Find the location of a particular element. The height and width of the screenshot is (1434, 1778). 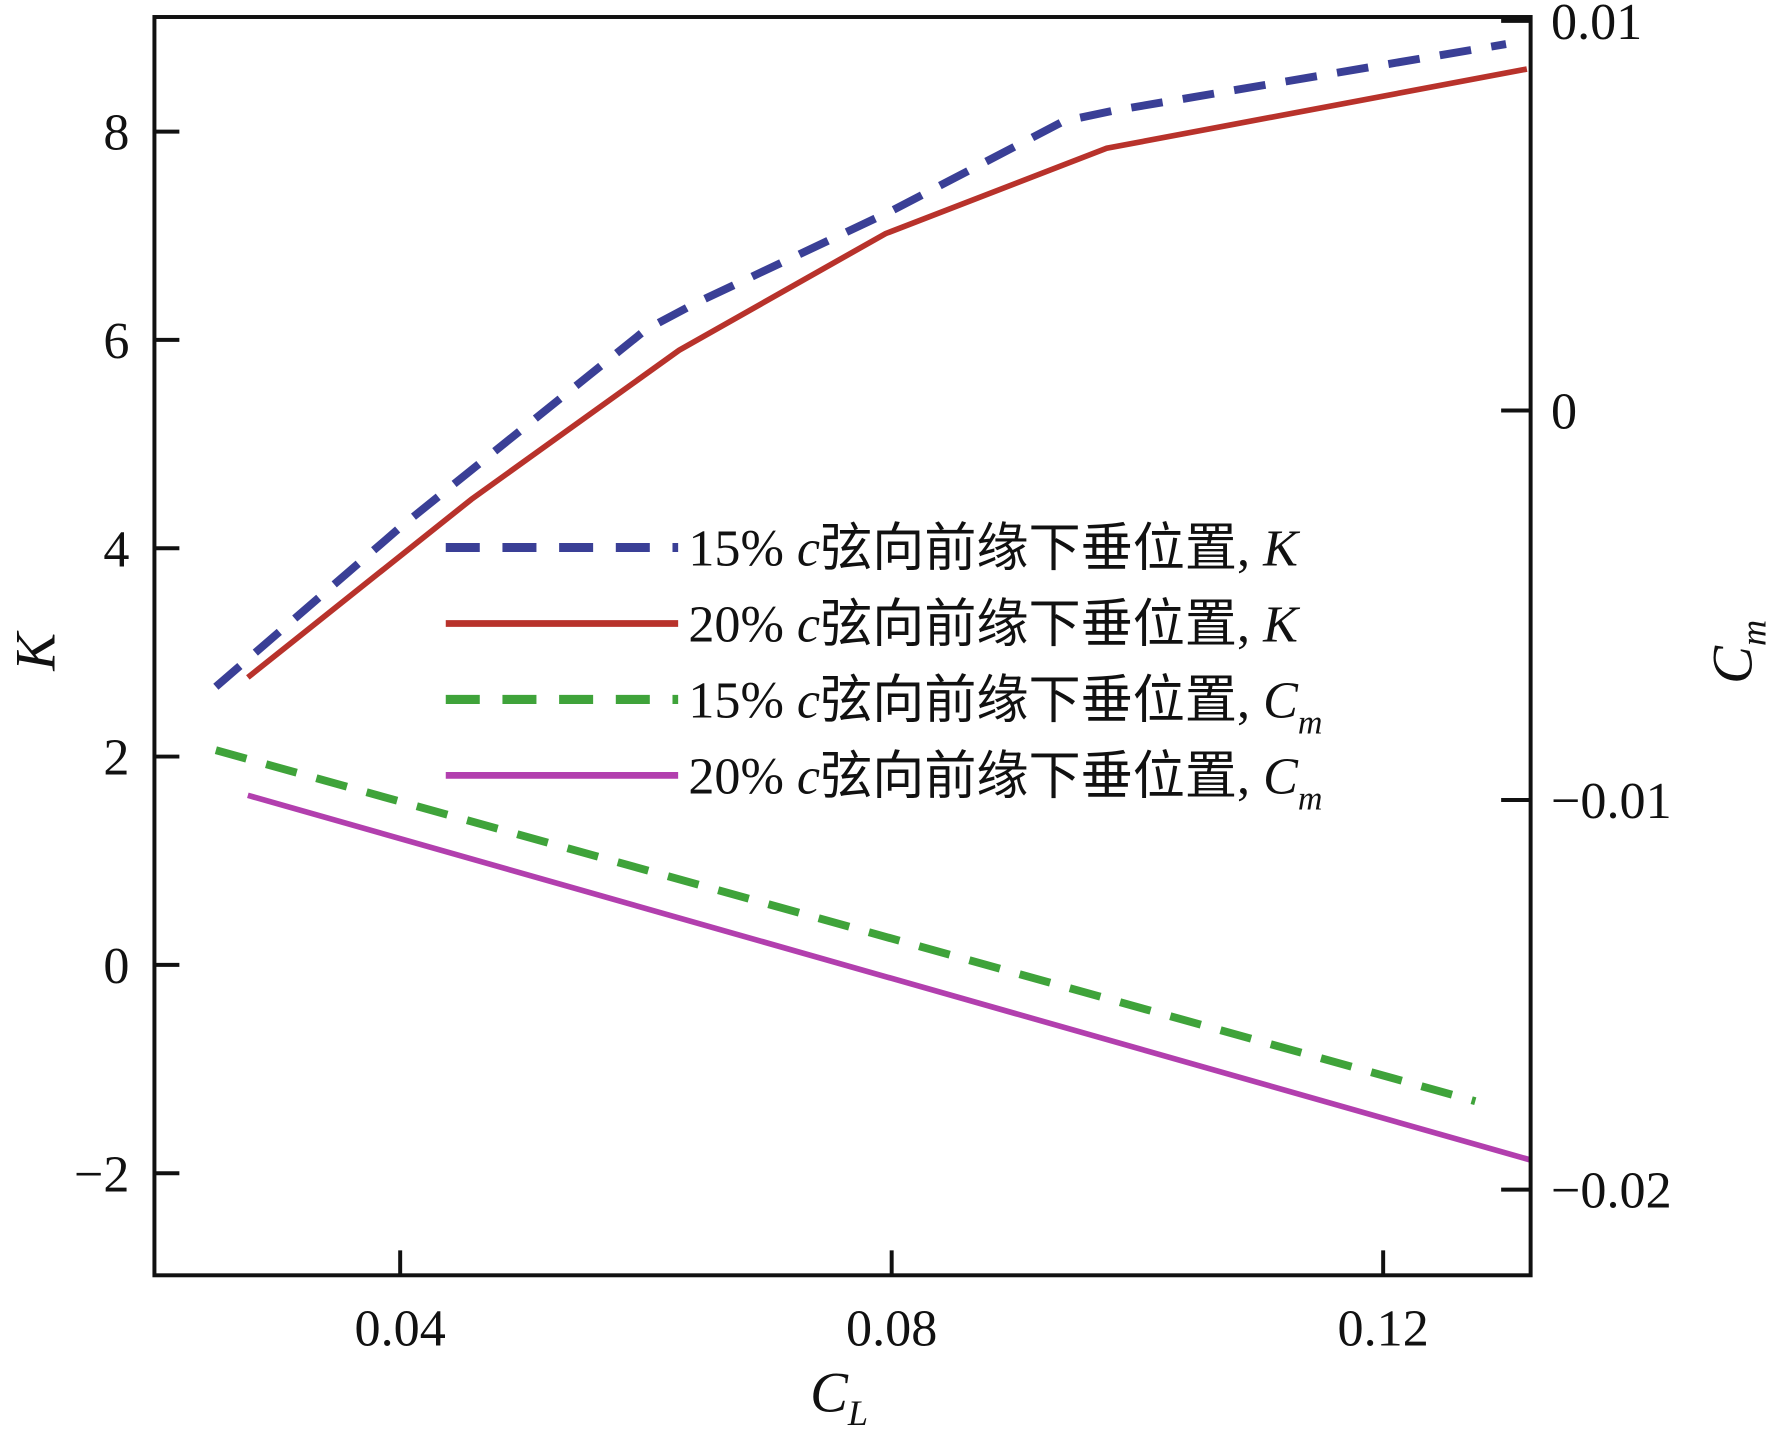

y2-axis-label: Cm is located at coordinates (1738, 652).